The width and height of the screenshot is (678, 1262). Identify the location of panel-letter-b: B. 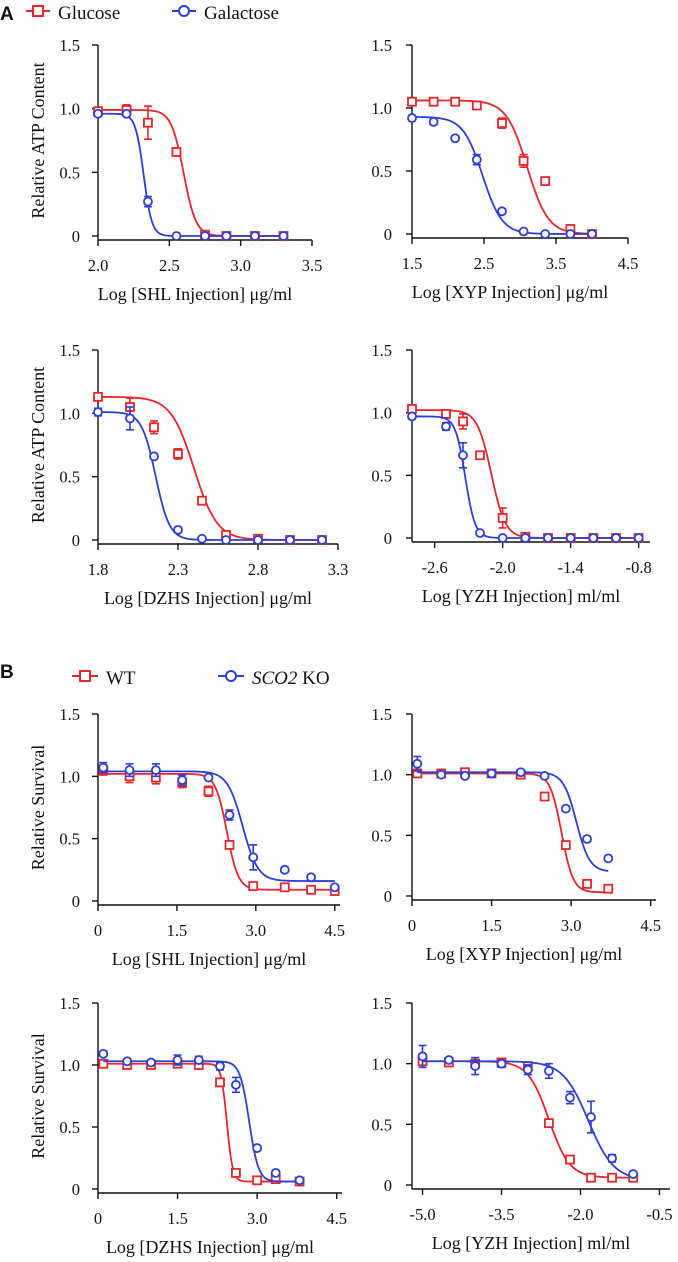
(7, 672).